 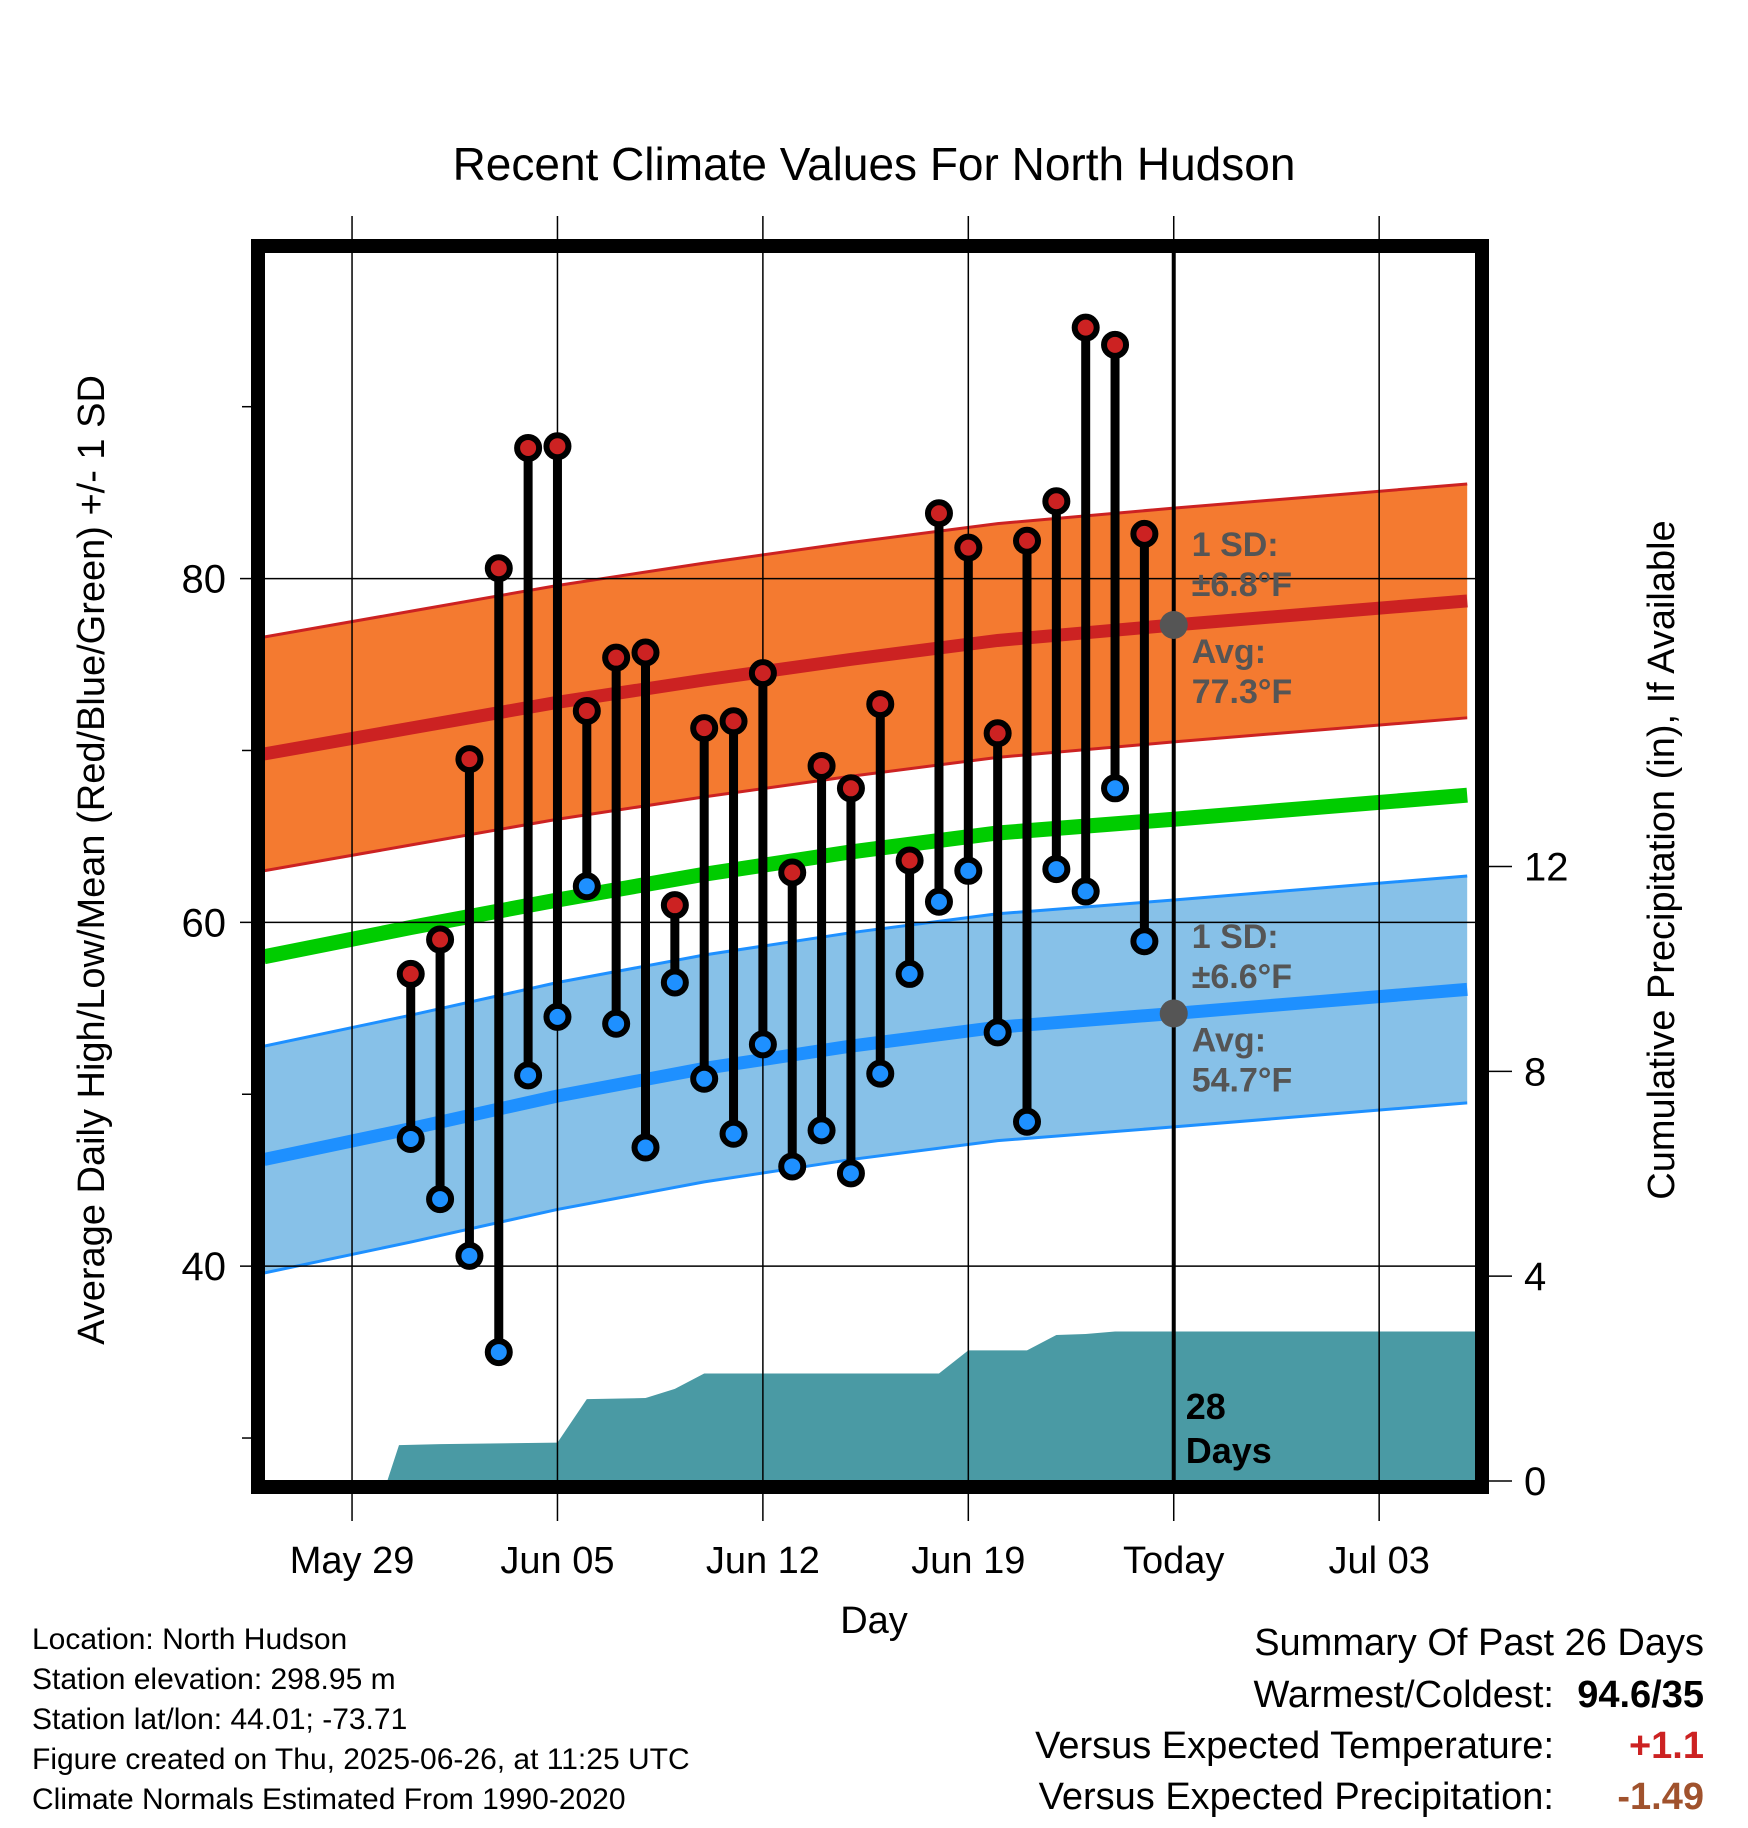 What do you see at coordinates (1535, 1277) in the screenshot?
I see `y2-tick-label: 4` at bounding box center [1535, 1277].